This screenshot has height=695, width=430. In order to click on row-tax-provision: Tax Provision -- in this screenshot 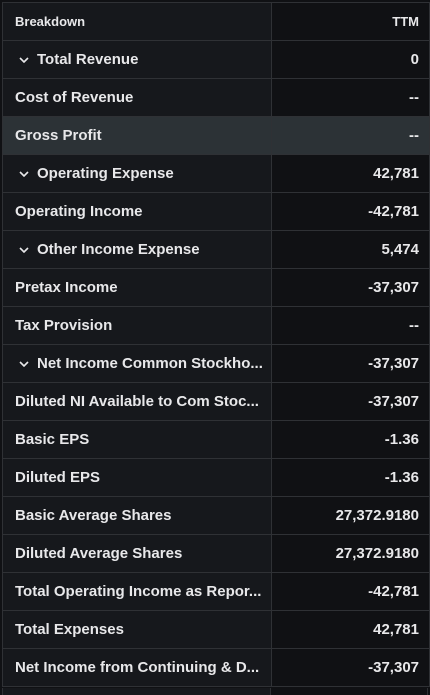, I will do `click(216, 326)`.